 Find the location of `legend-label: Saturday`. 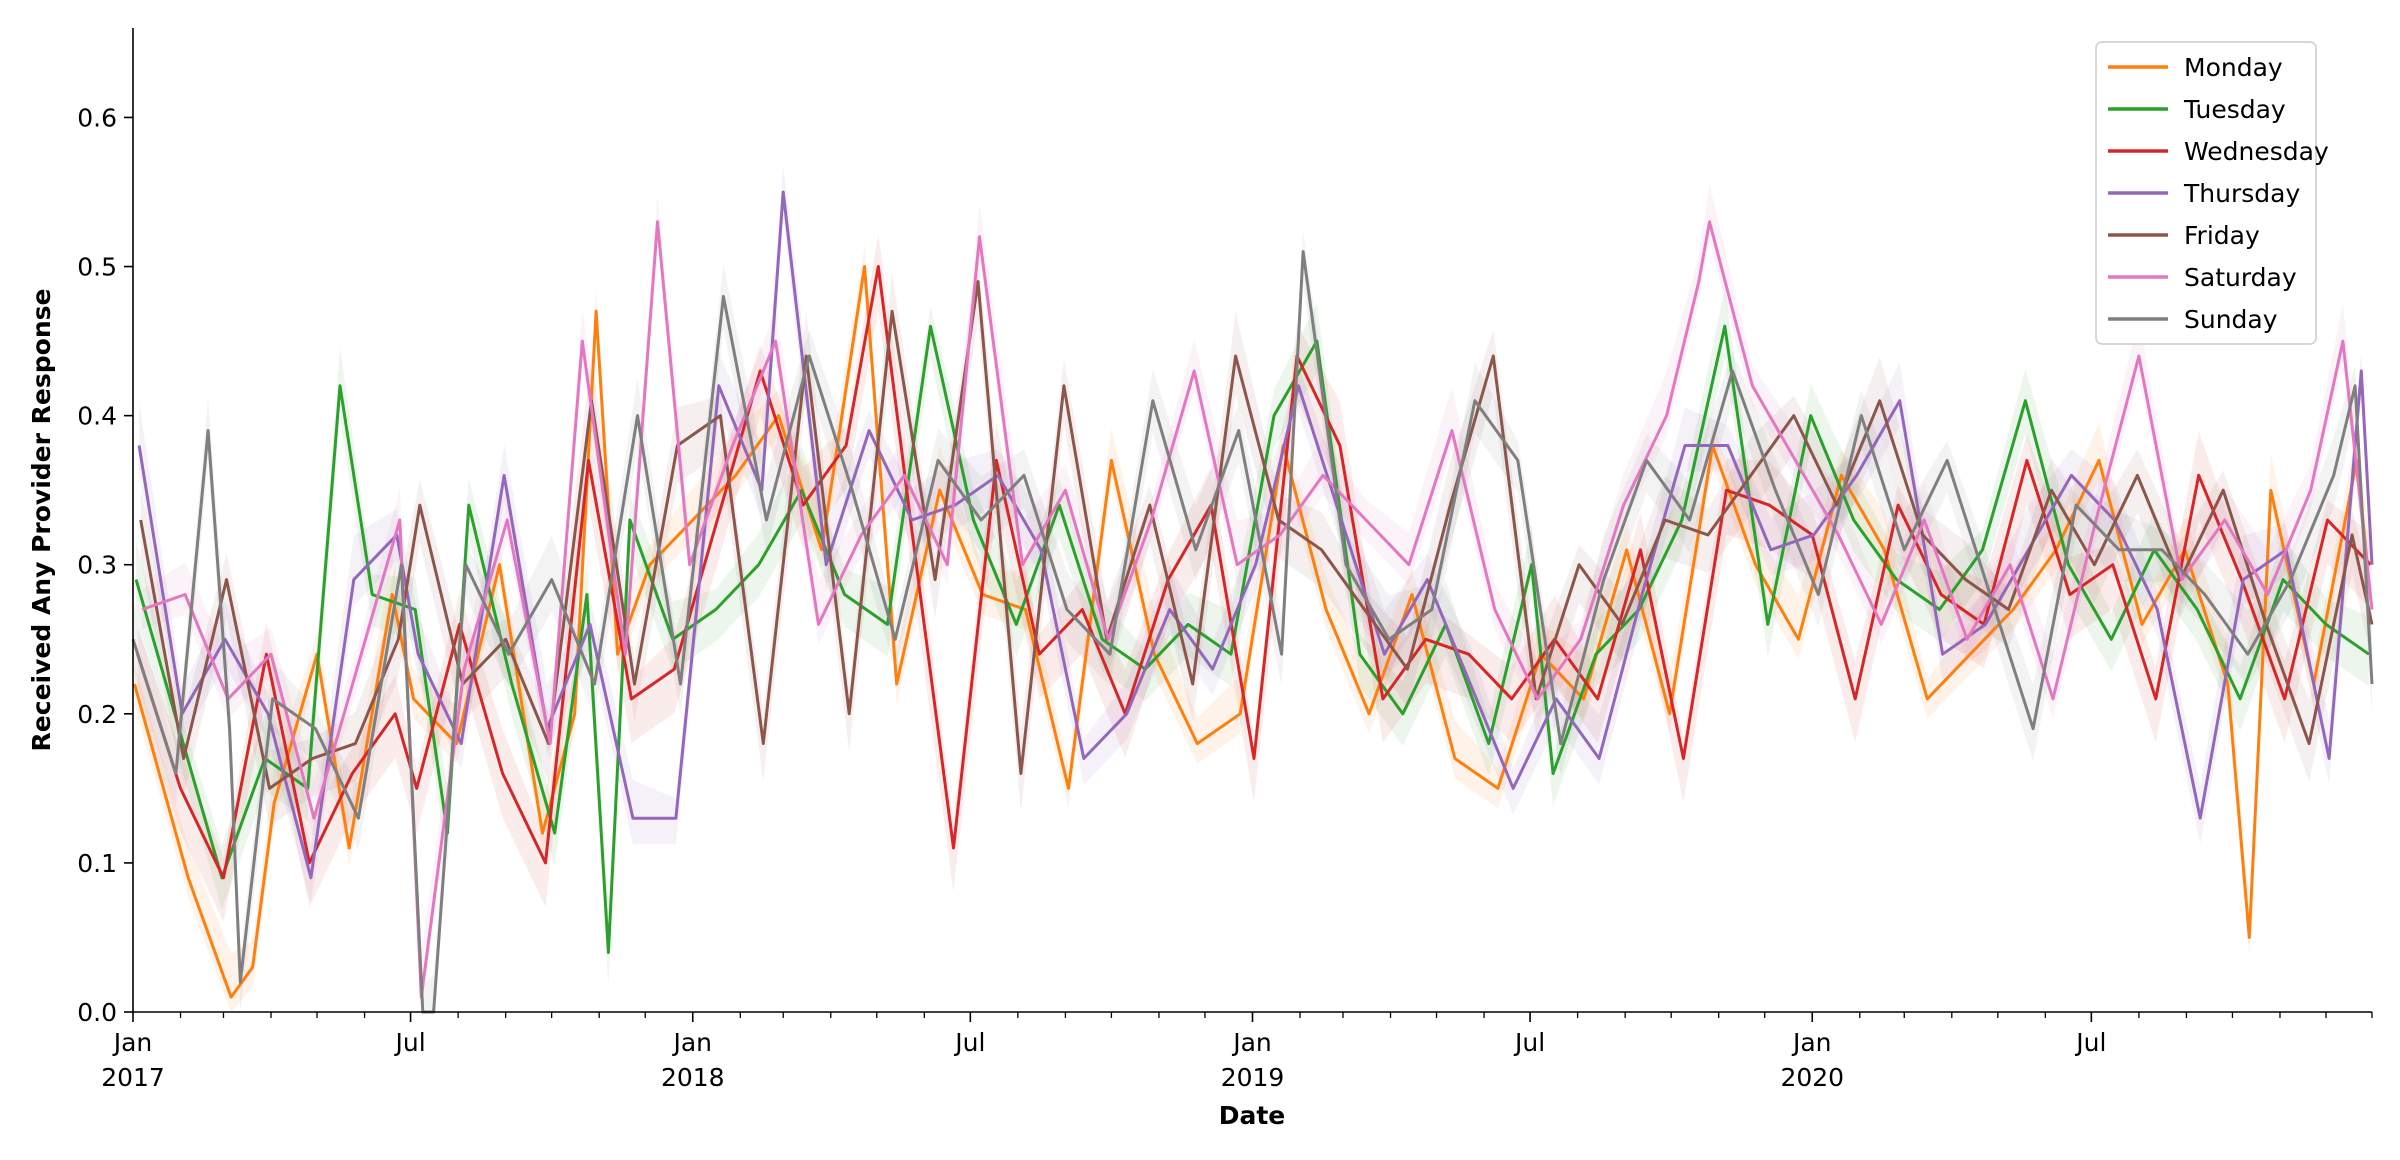

legend-label: Saturday is located at coordinates (2240, 277).